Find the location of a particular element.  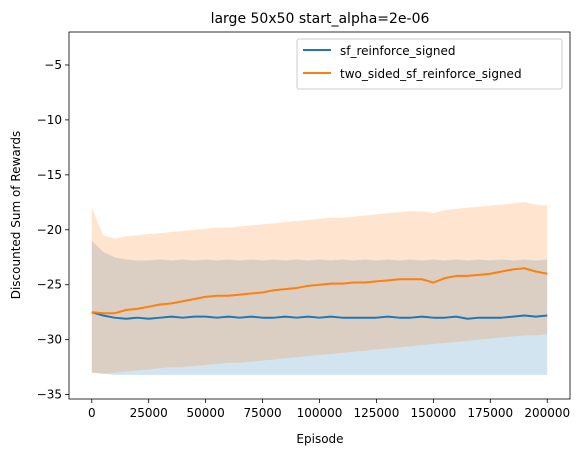

y-tick-label: −15 is located at coordinates (49, 175).